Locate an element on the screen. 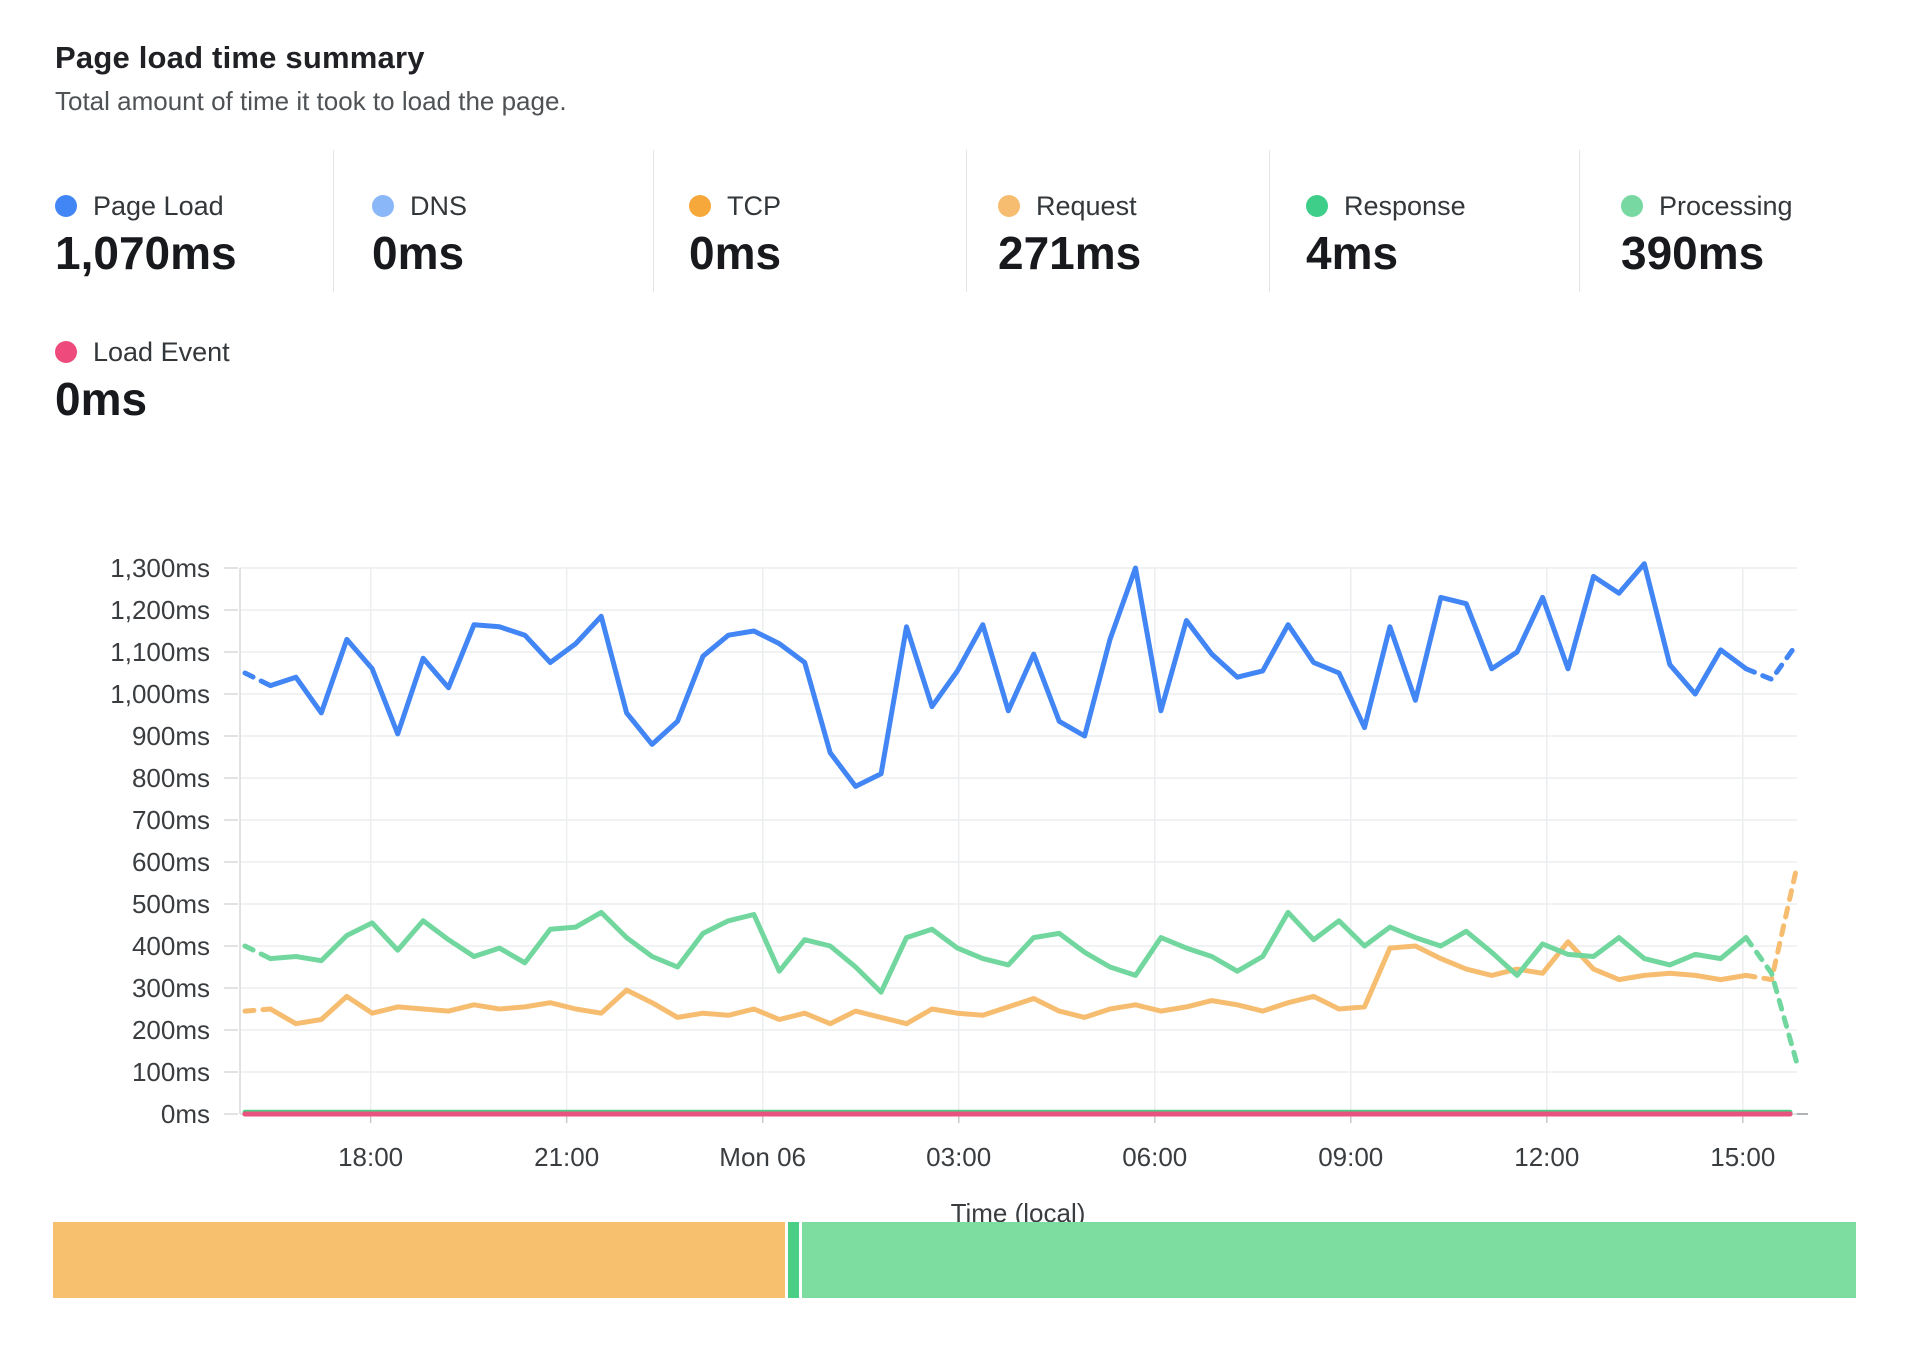  metric-value: 4ms is located at coordinates (1352, 253).